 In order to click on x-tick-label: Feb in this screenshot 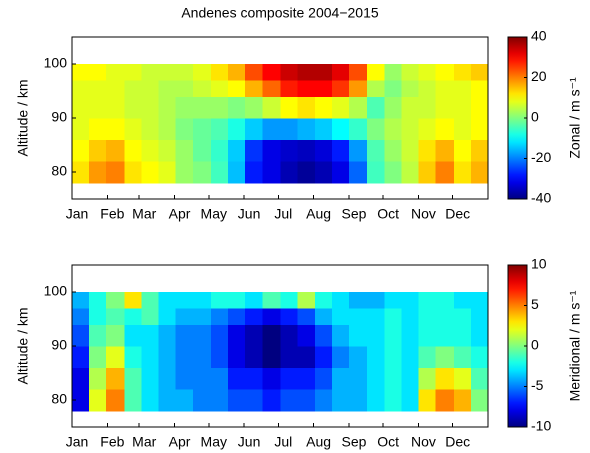, I will do `click(112, 214)`.